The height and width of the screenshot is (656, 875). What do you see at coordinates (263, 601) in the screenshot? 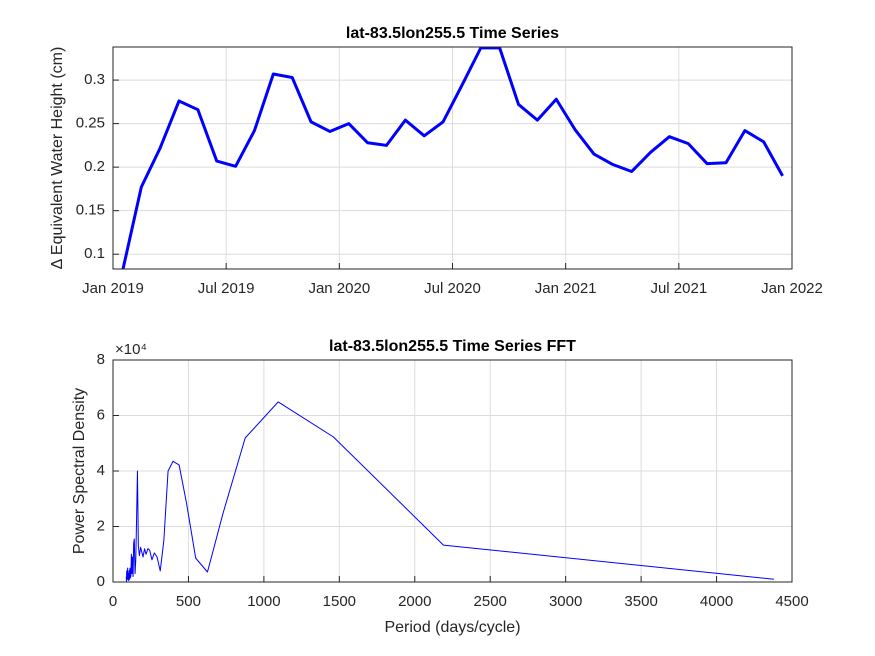
I see `x-tick-label: 1000` at bounding box center [263, 601].